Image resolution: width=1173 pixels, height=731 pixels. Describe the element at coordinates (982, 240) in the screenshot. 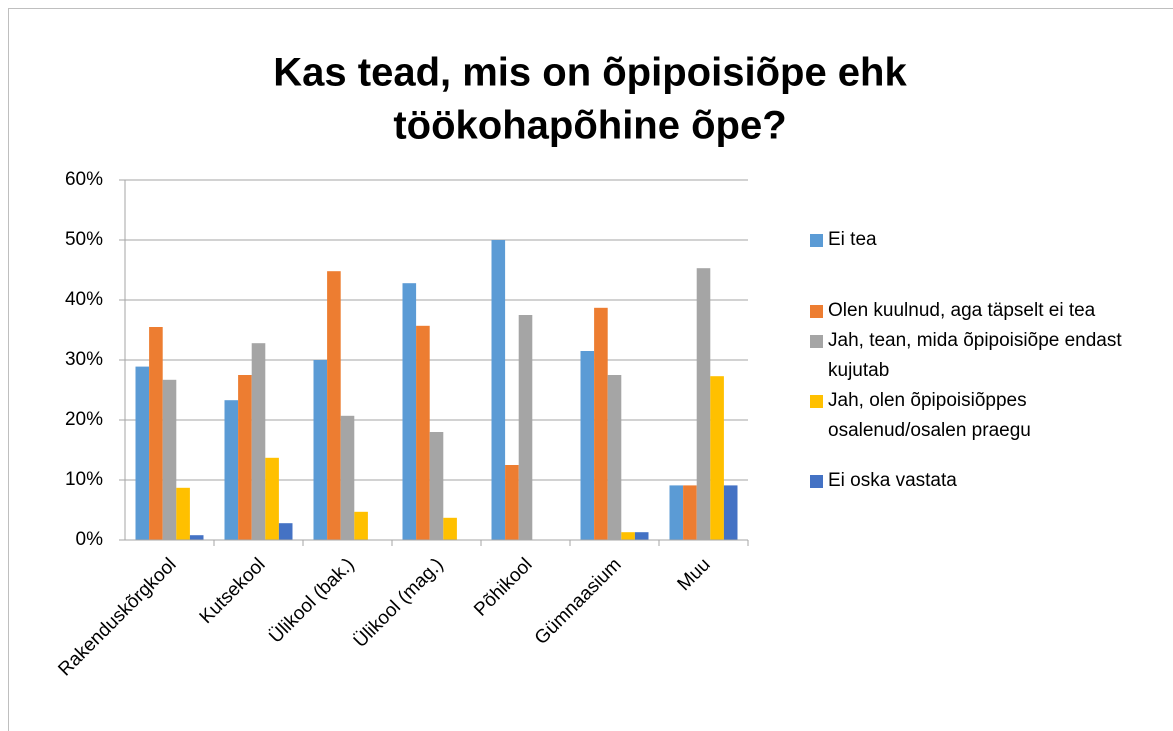

I see `legend-item: Ei tea` at that location.